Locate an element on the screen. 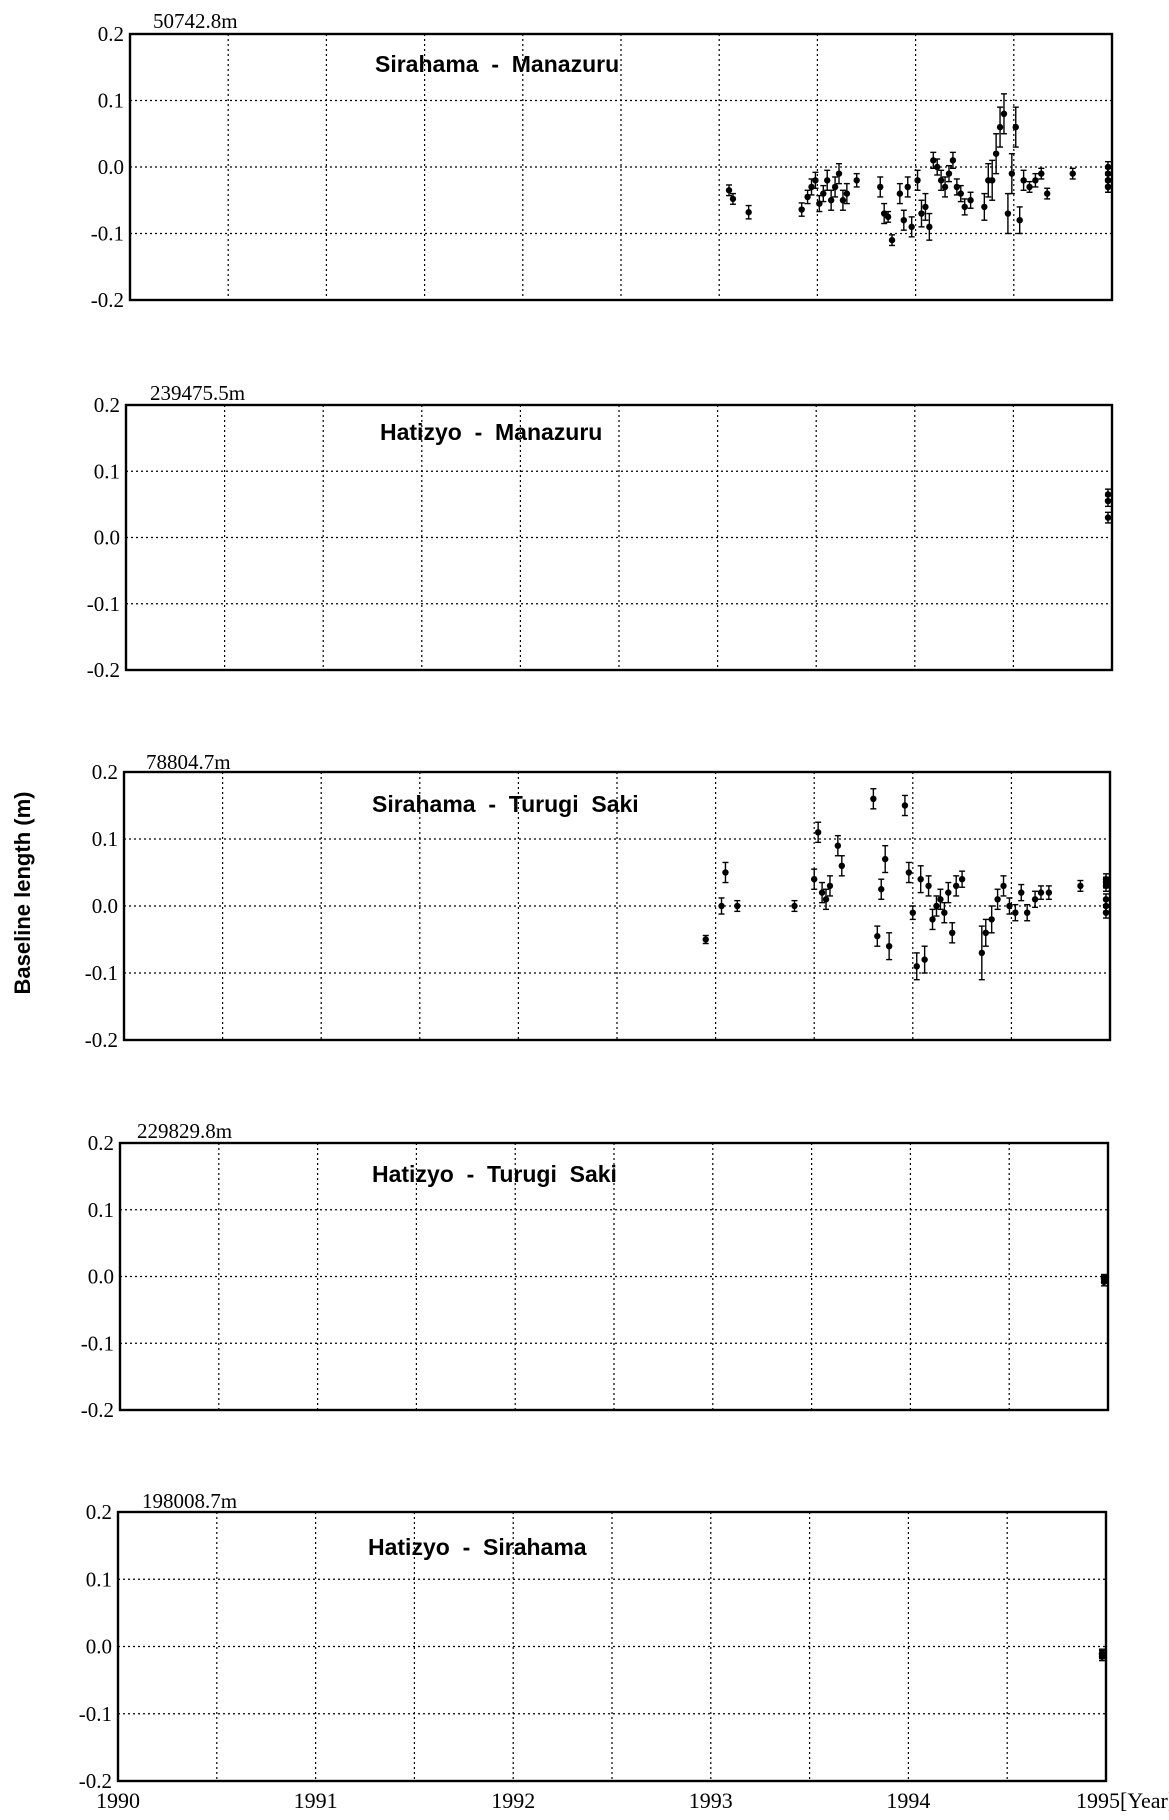 This screenshot has width=1169, height=1820. panel-title: Sirahama - Manazuru is located at coordinates (497, 64).